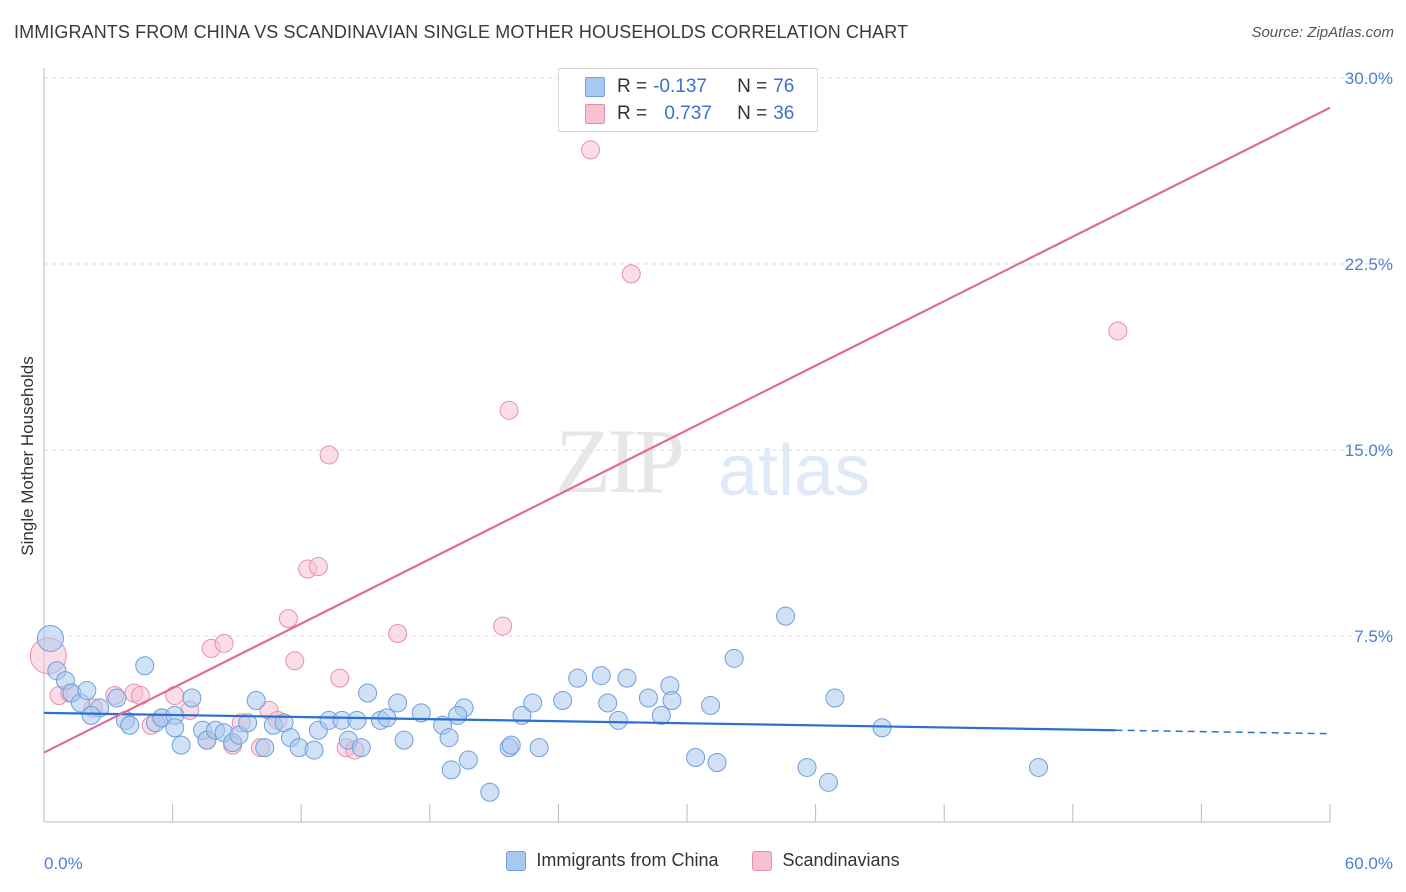 This screenshot has height=892, width=1406. What do you see at coordinates (1373, 636) in the screenshot?
I see `y-tick-label: 7.5%` at bounding box center [1373, 636].